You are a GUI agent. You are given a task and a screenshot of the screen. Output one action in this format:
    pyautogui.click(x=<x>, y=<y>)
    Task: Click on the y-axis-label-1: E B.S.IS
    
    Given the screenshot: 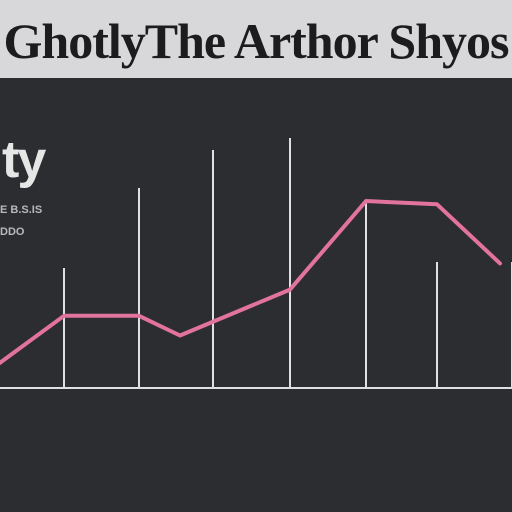 What is the action you would take?
    pyautogui.click(x=21, y=210)
    